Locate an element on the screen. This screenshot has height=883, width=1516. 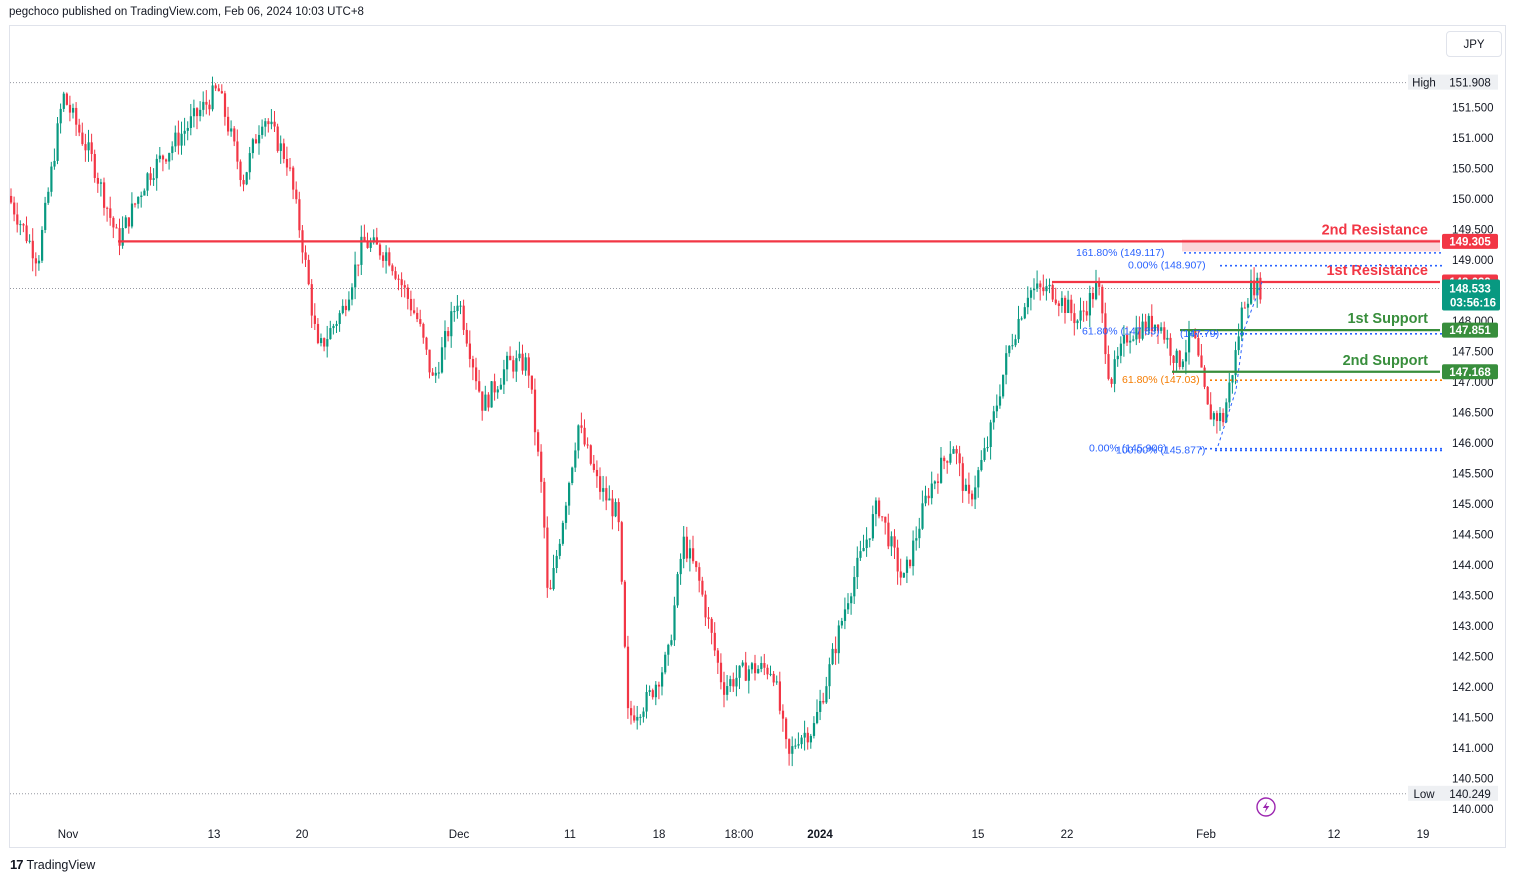
y-tick-label-11: 145.500 is located at coordinates (1473, 475).